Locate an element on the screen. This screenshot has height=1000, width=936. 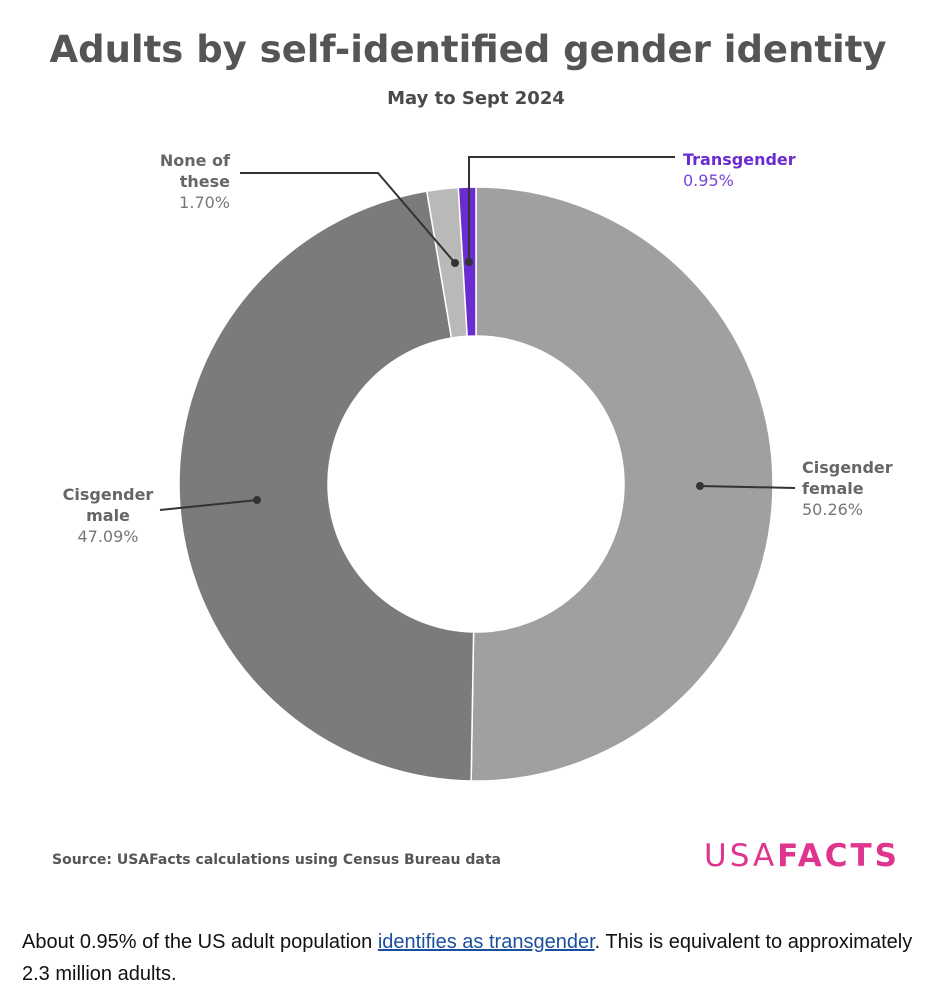
label-transgender: Transgender is located at coordinates (739, 159).